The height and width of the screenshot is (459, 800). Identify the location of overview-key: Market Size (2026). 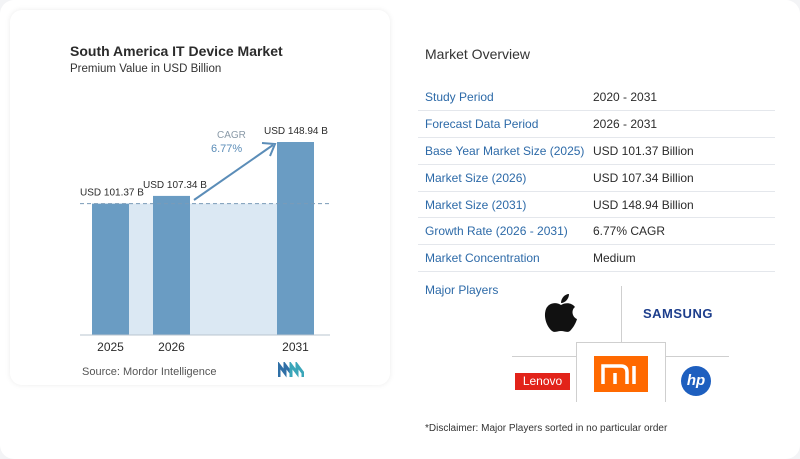
(503, 178).